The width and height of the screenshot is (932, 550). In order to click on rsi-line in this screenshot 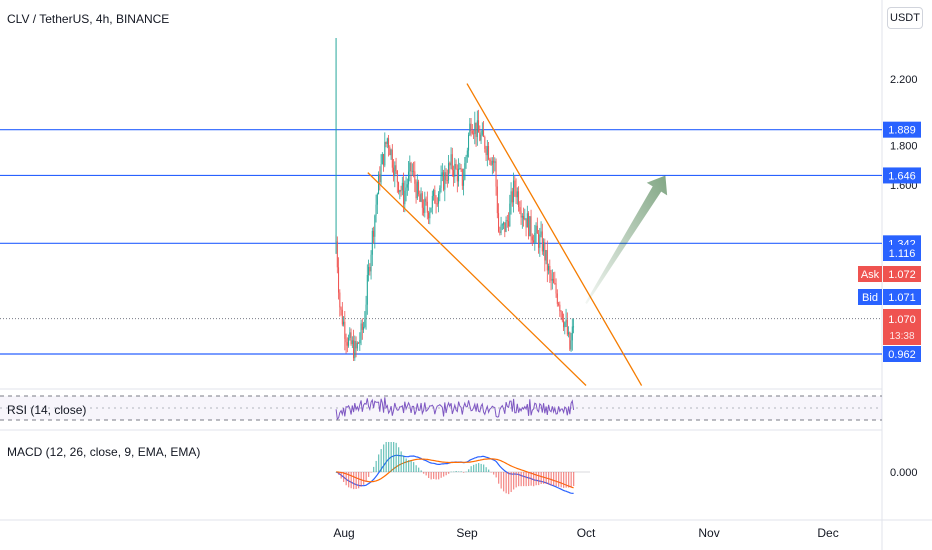, I will do `click(455, 408)`.